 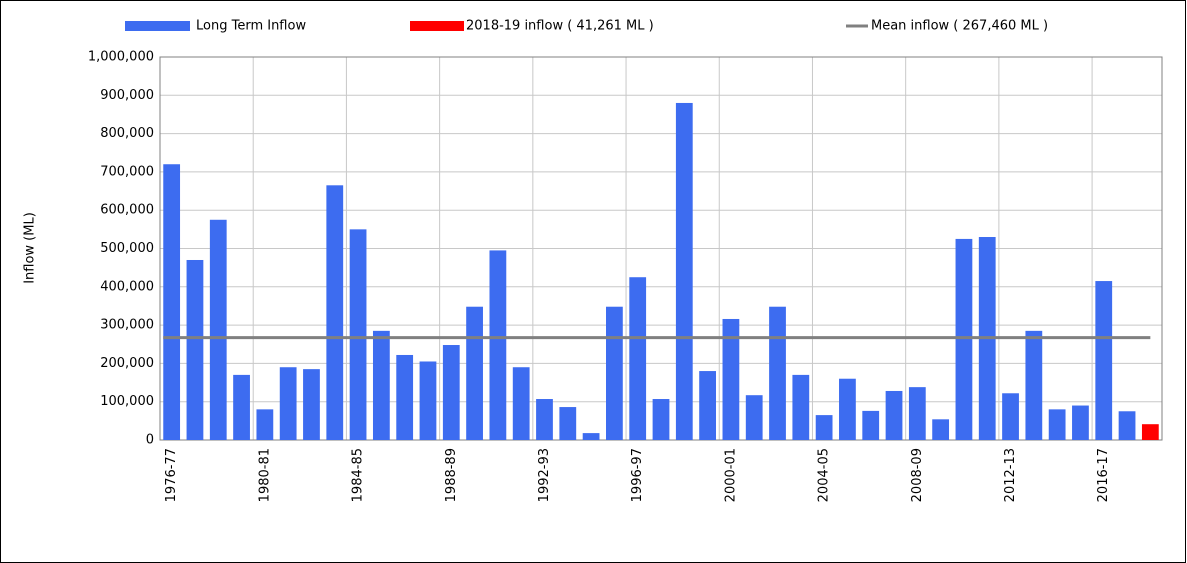 I want to click on x-tick-label: 1976-77, so click(x=171, y=475).